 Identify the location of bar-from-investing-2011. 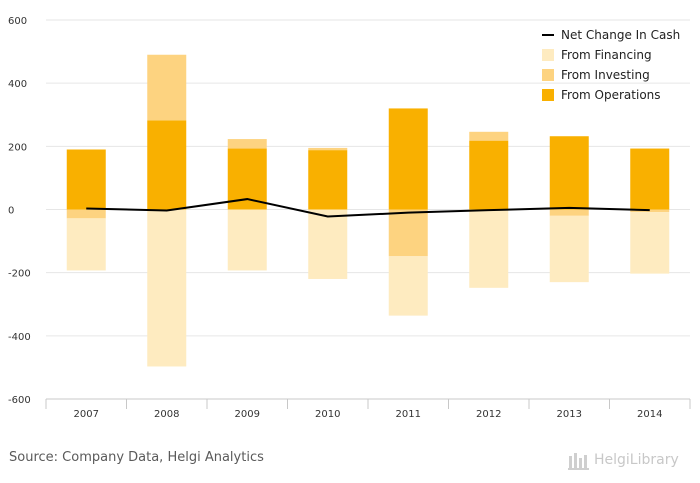
(408, 233).